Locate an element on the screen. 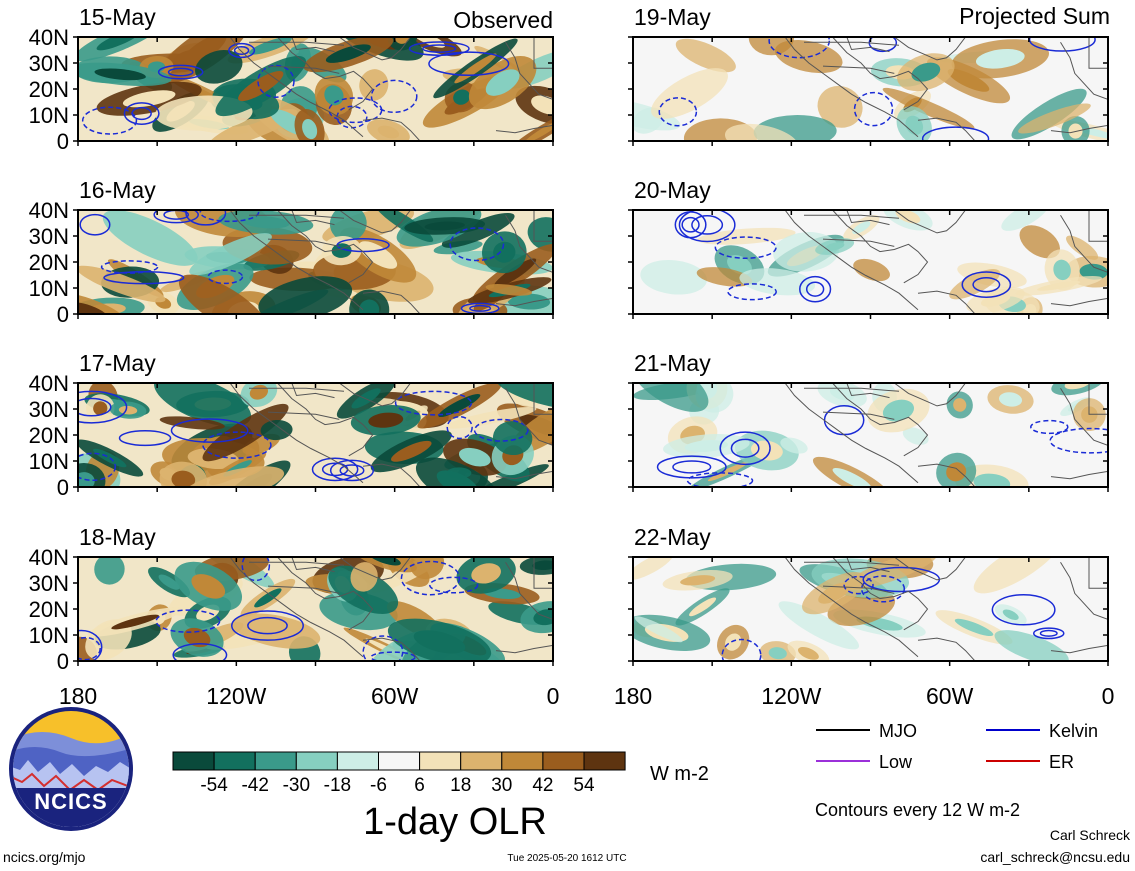  legend-label: Kelvin is located at coordinates (1073, 731).